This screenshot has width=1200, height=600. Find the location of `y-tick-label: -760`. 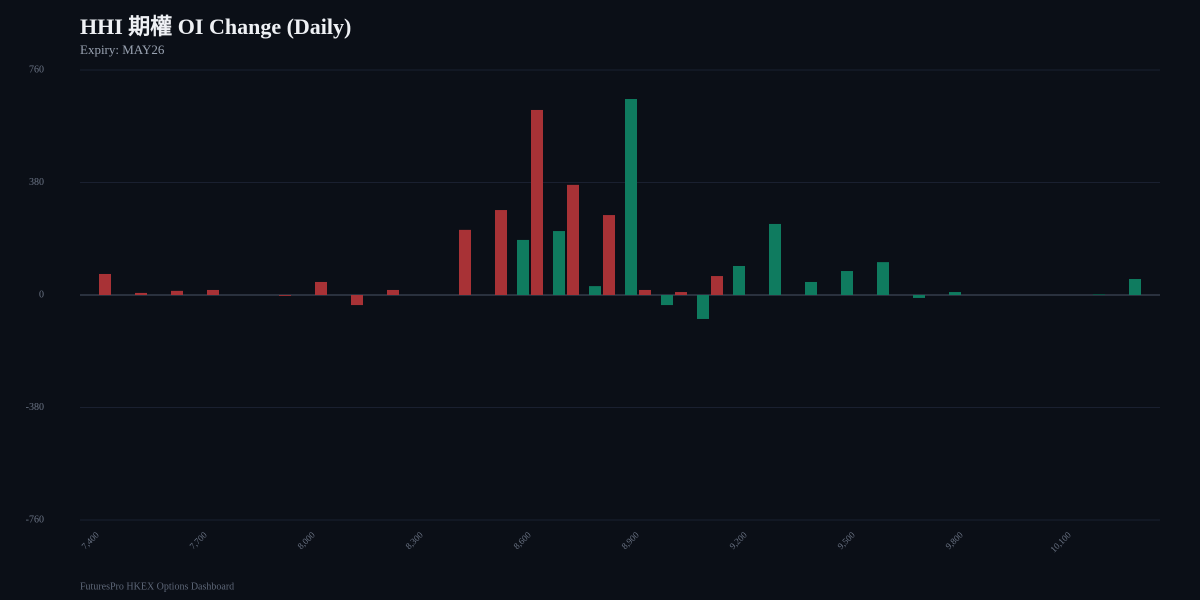

y-tick-label: -760 is located at coordinates (35, 519).